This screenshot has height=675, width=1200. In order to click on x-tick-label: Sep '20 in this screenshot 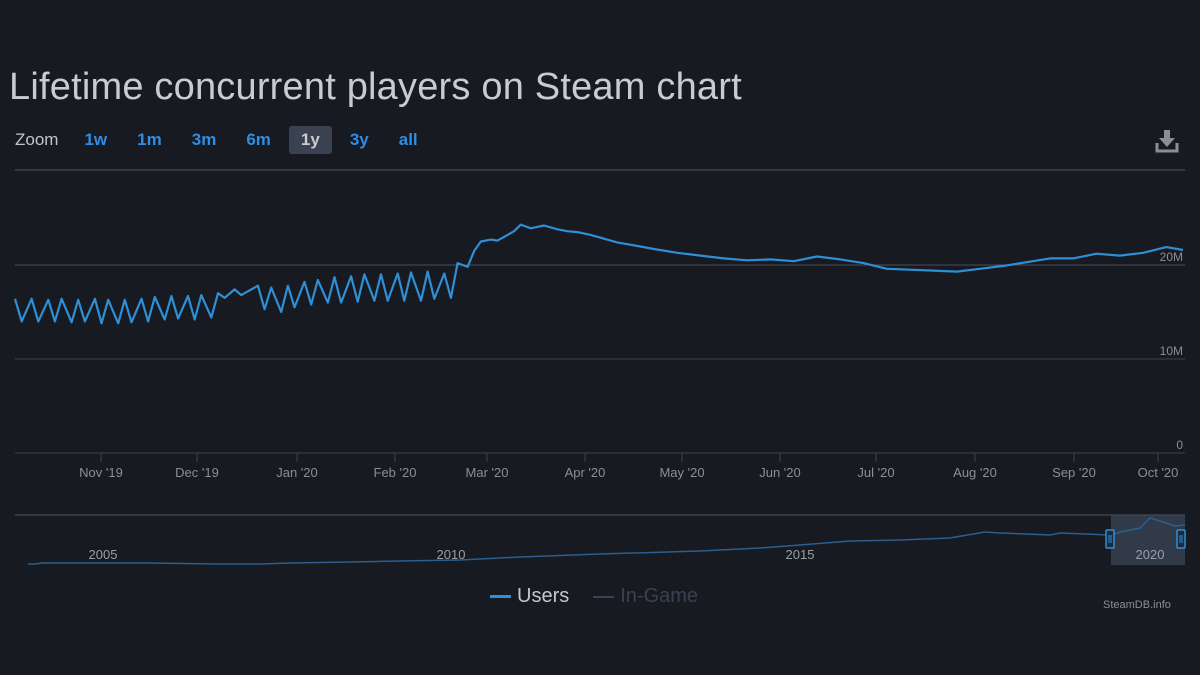, I will do `click(1074, 472)`.